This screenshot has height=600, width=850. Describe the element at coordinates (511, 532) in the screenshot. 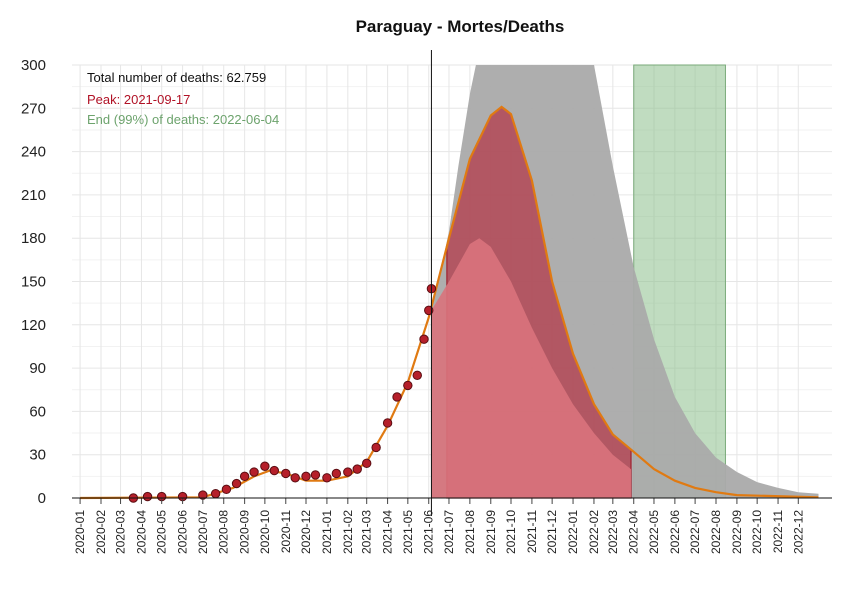

I see `x-tick-label: 2021-10` at that location.